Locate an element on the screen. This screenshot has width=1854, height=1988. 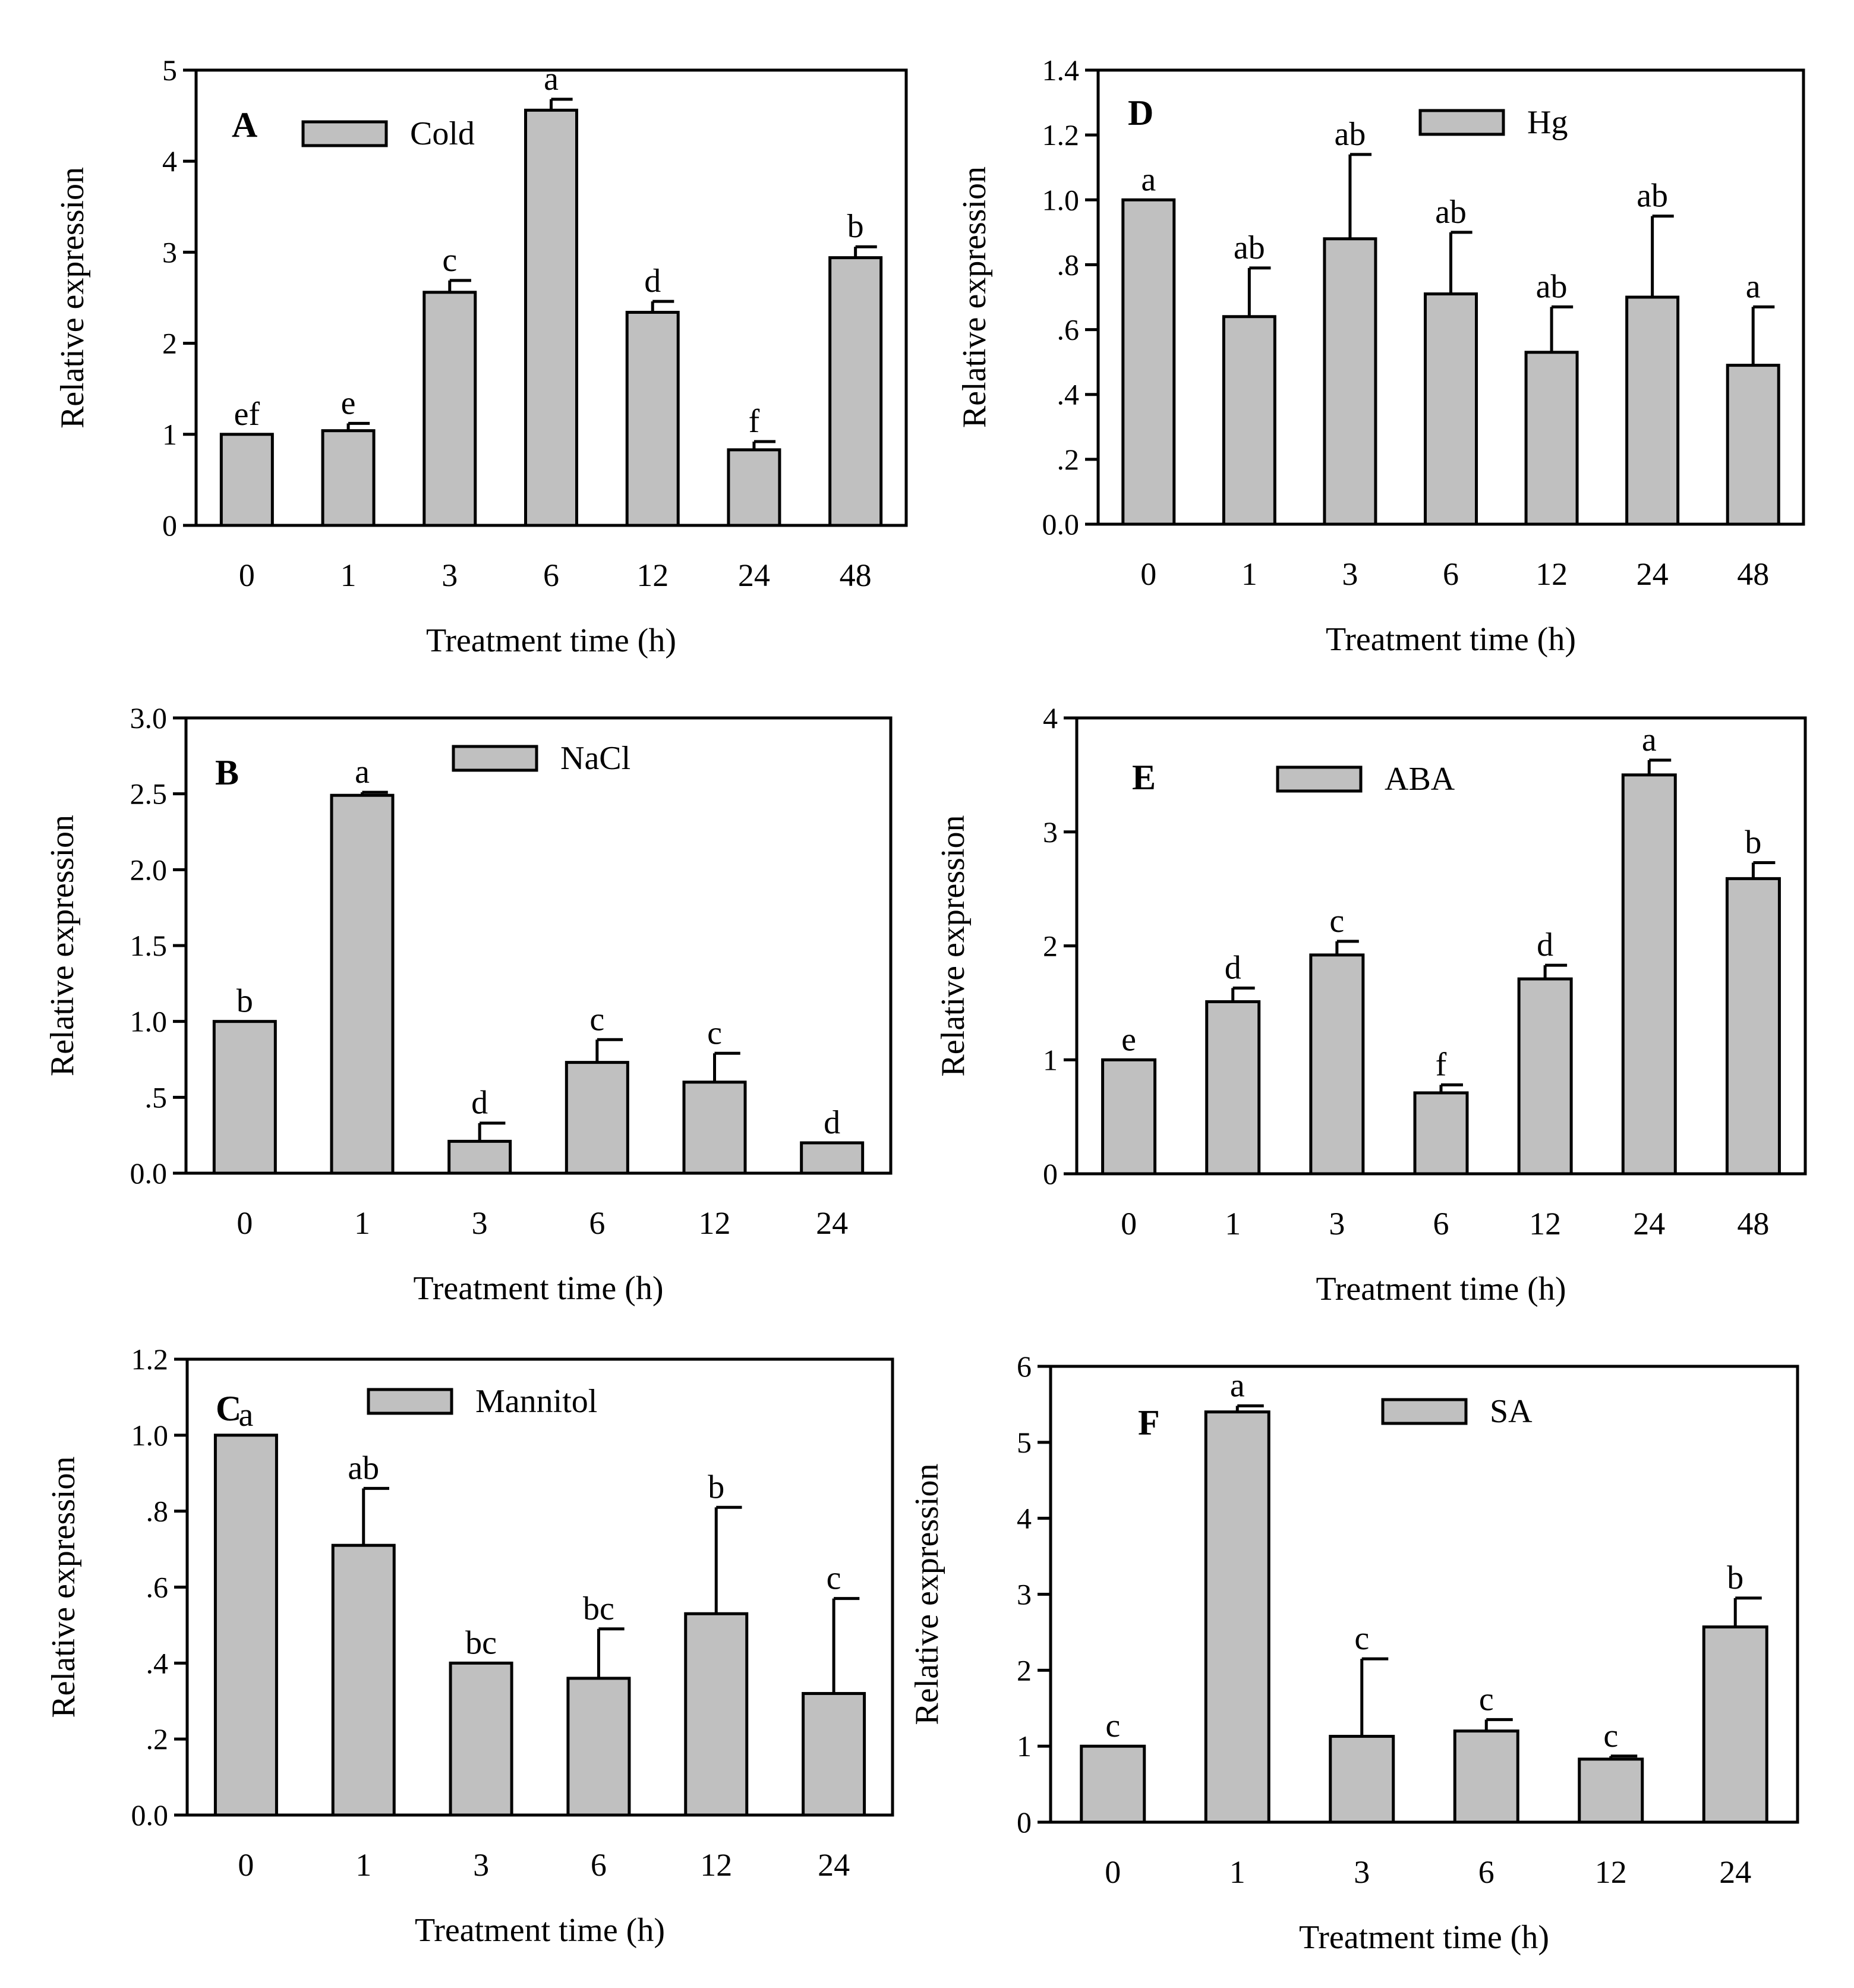
panel-d-ytick-label: .8 is located at coordinates (1068, 264).